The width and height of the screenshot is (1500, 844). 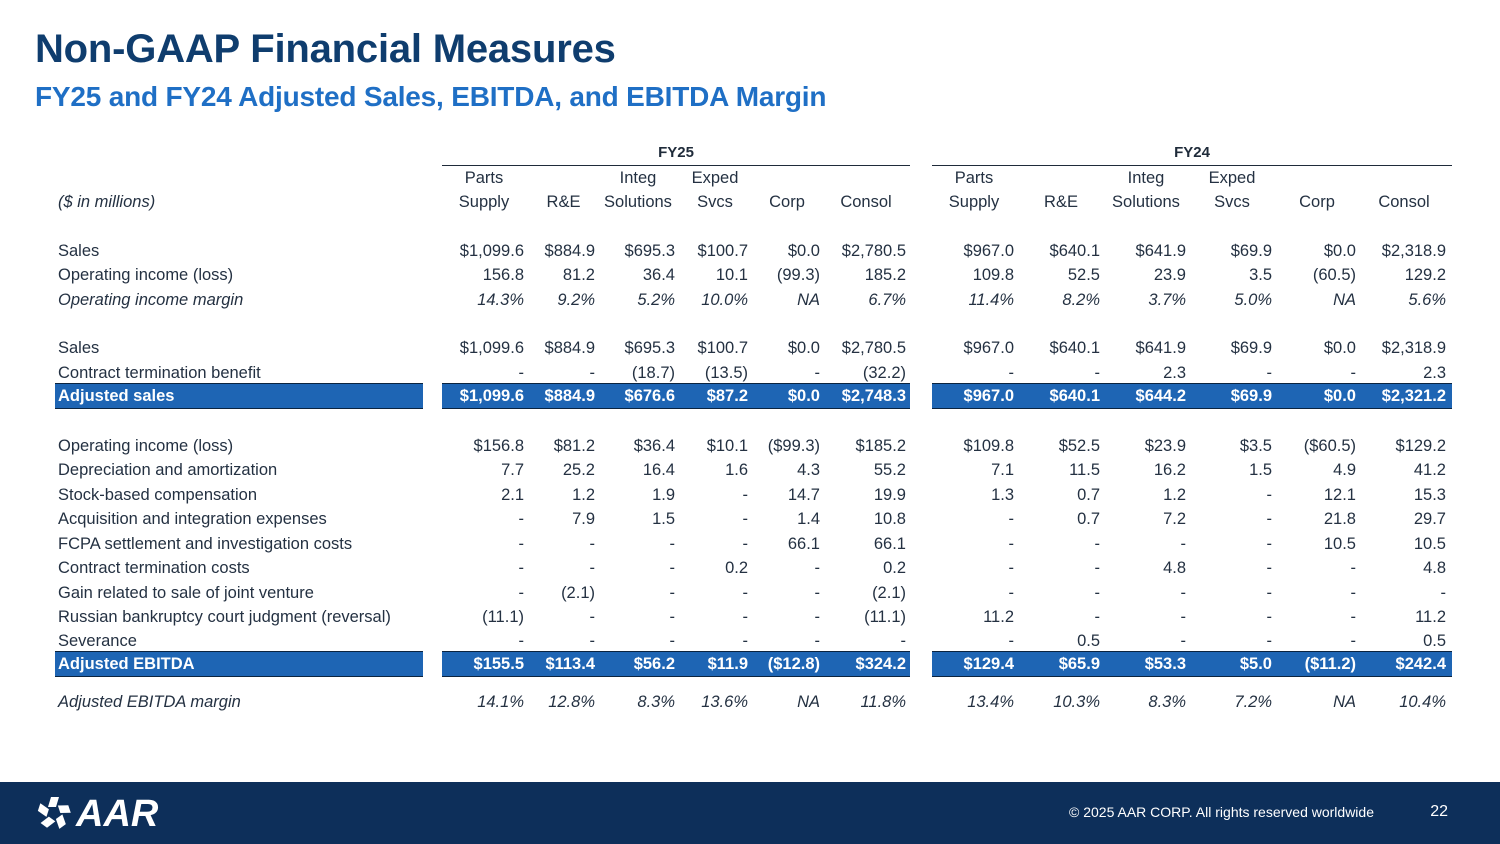 I want to click on value-cell: 7.1, so click(x=1002, y=470).